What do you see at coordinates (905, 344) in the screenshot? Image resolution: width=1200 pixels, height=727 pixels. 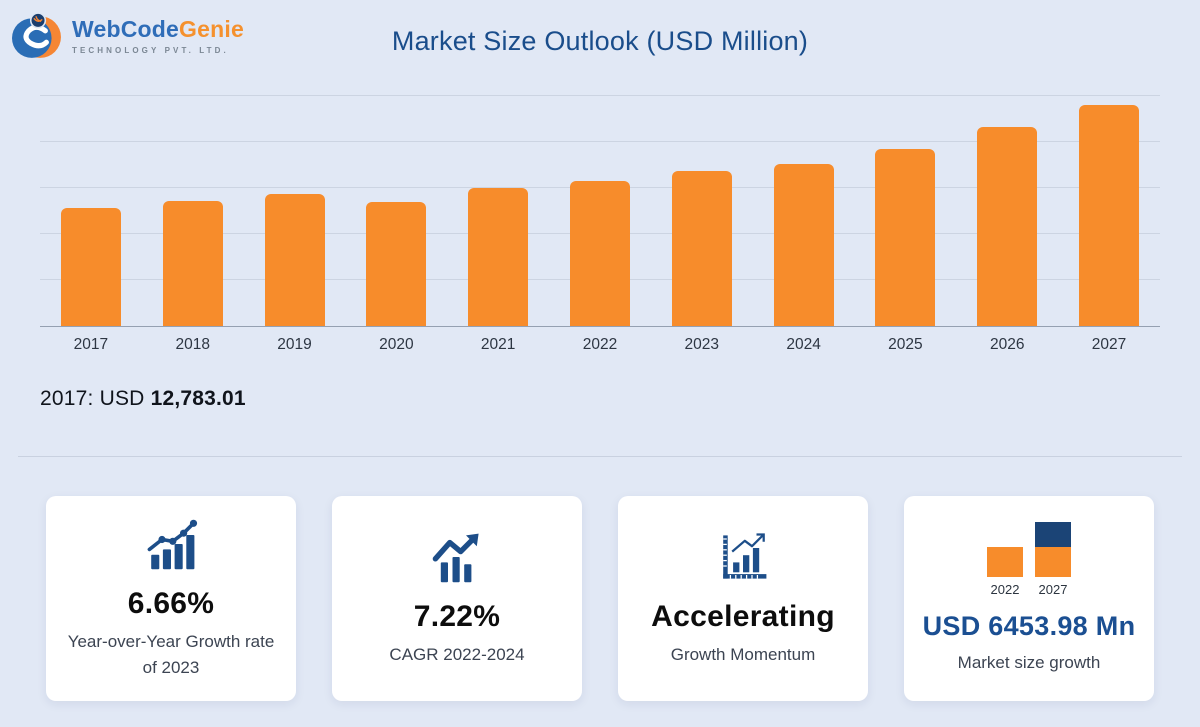 I see `x-tick-label: 2025` at bounding box center [905, 344].